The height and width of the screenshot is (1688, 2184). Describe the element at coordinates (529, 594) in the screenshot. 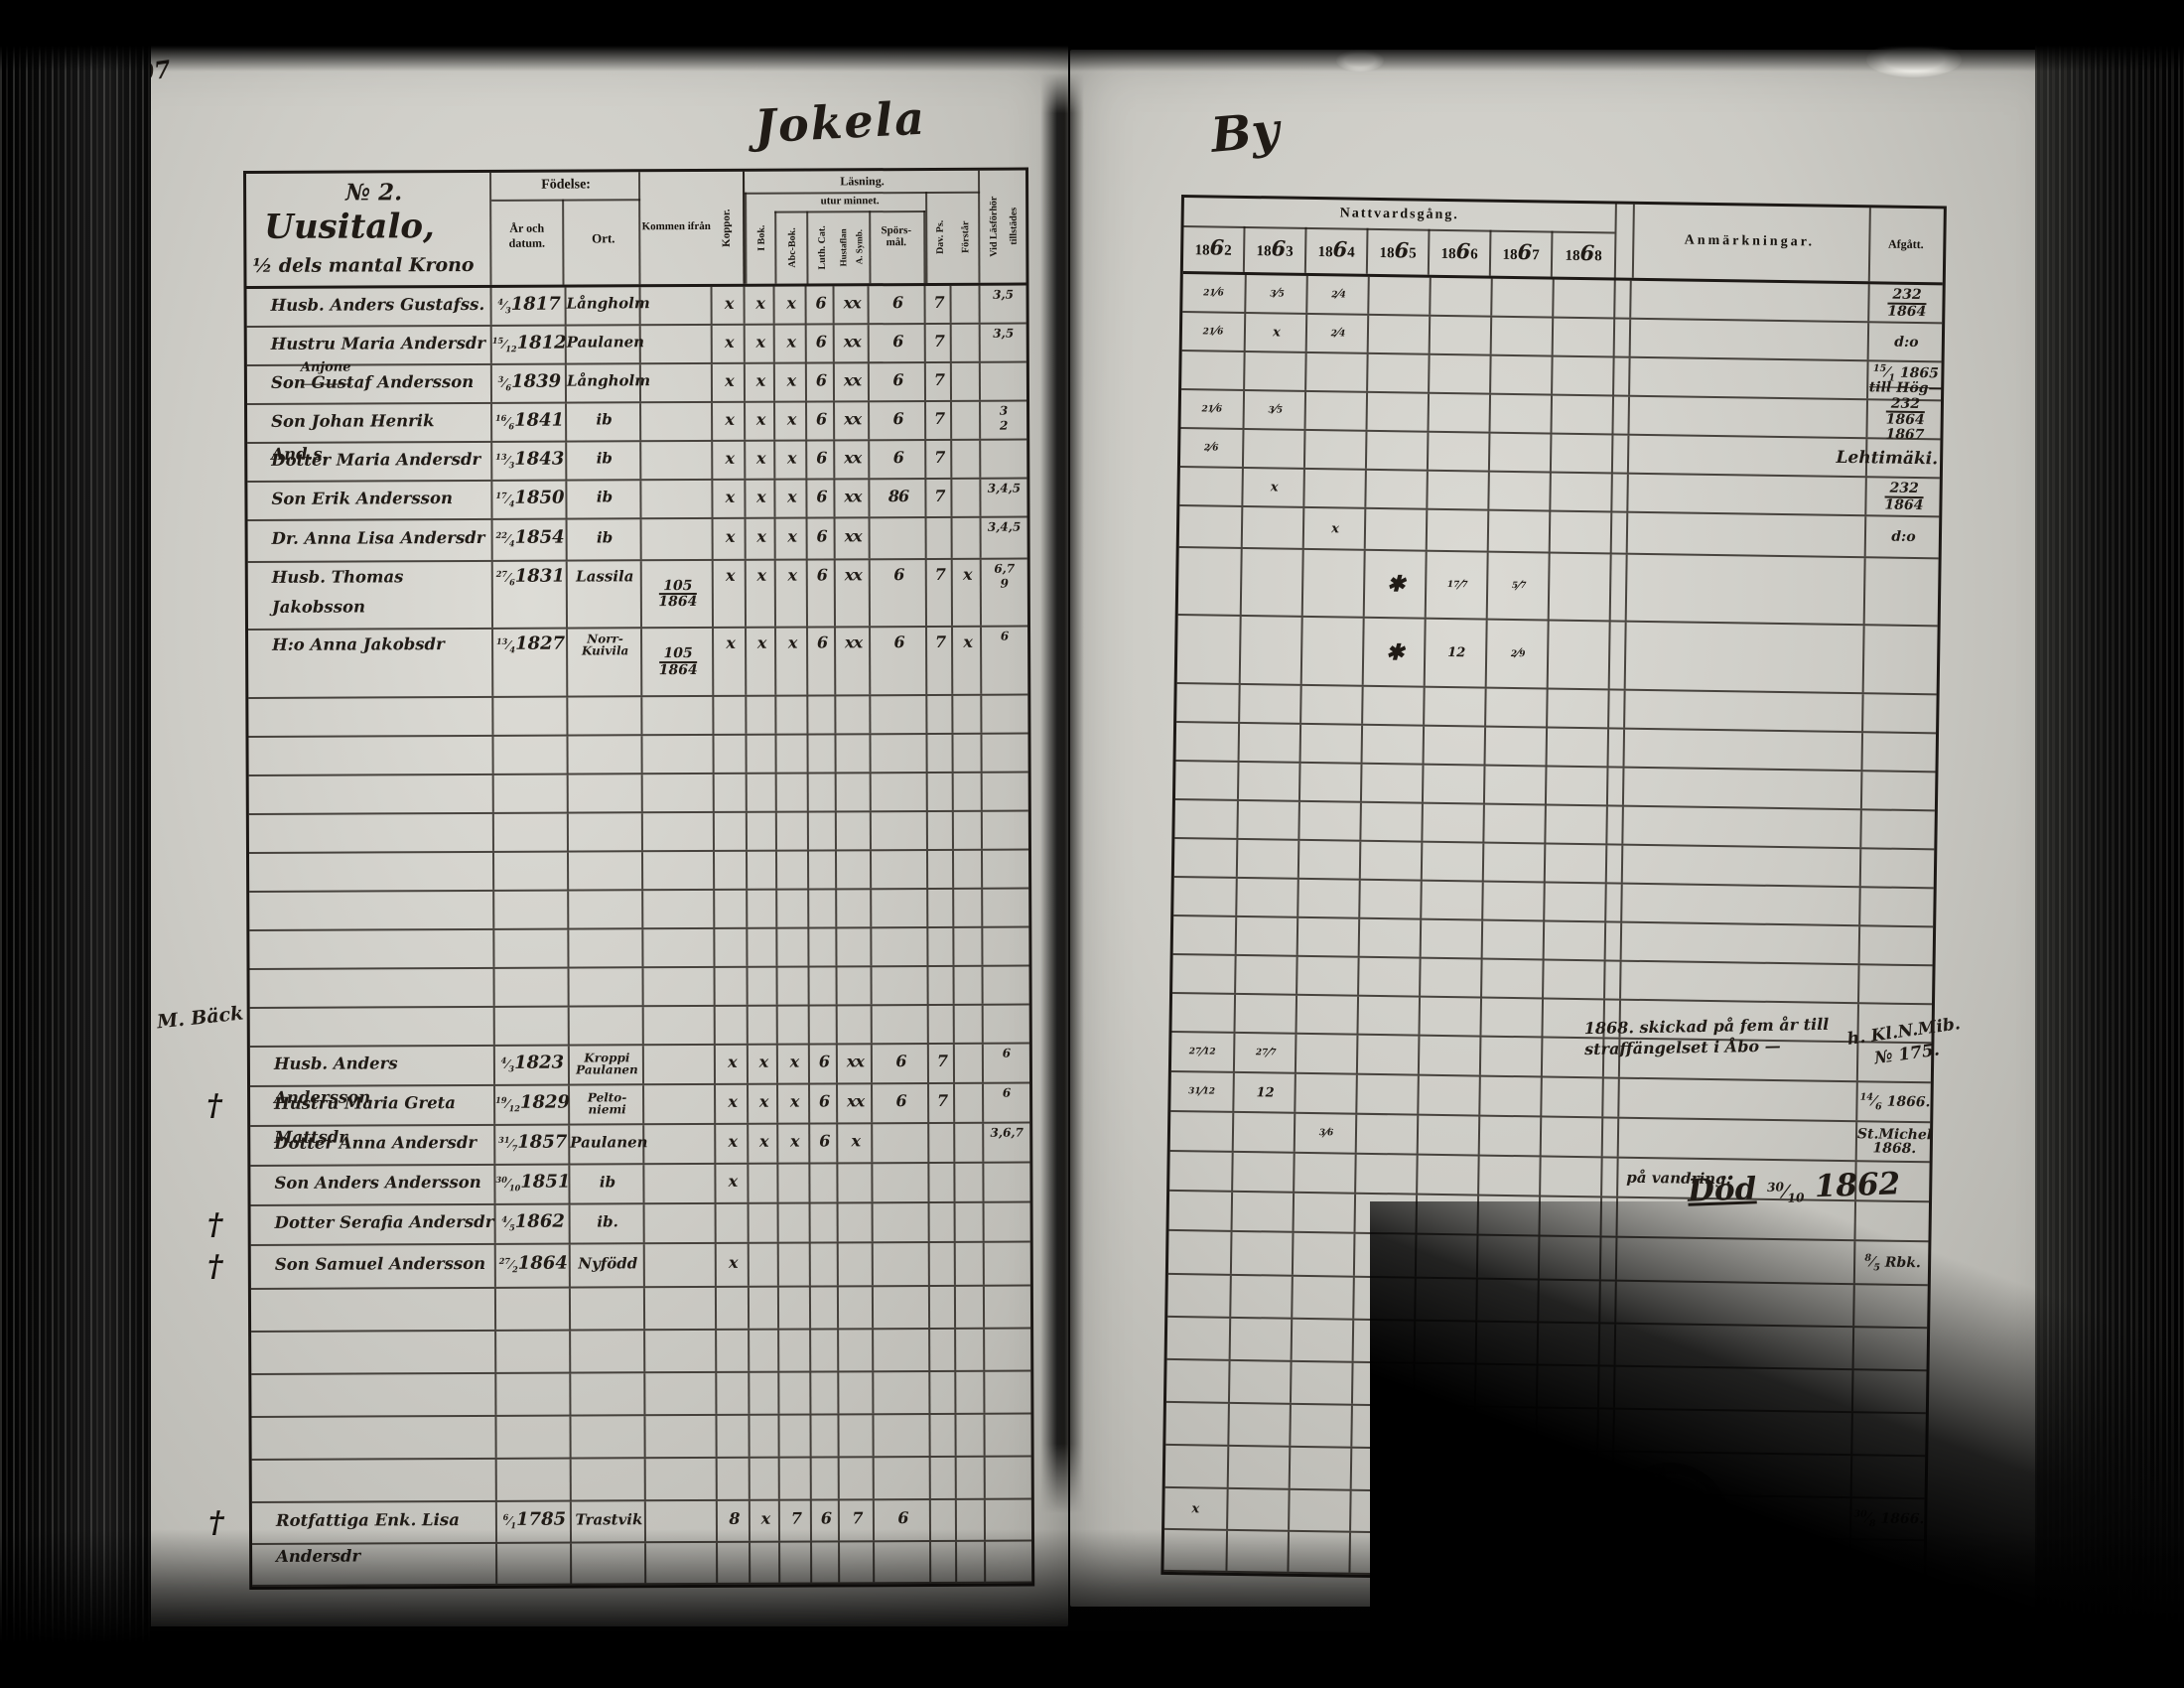

I see `cell-birth-date: 27⁄61831` at that location.